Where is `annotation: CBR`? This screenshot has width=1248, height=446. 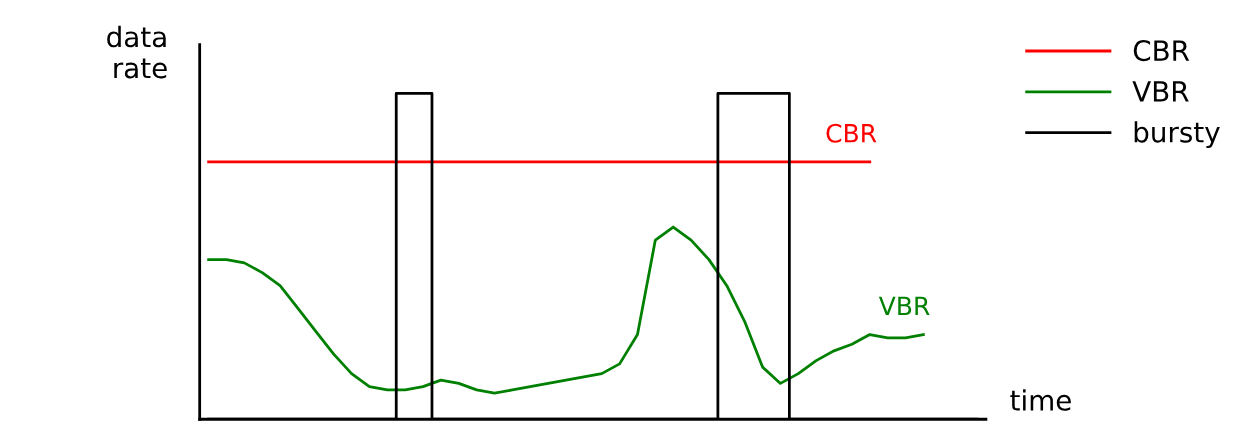 annotation: CBR is located at coordinates (851, 133).